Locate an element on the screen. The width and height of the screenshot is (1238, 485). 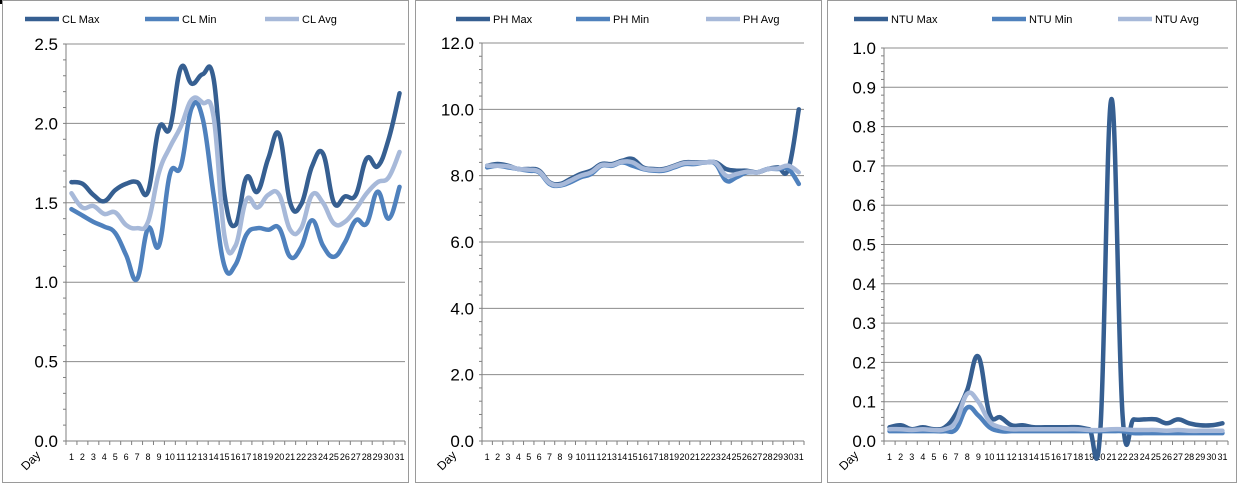
ntu-x-tick-label: 23 is located at coordinates (1134, 457).